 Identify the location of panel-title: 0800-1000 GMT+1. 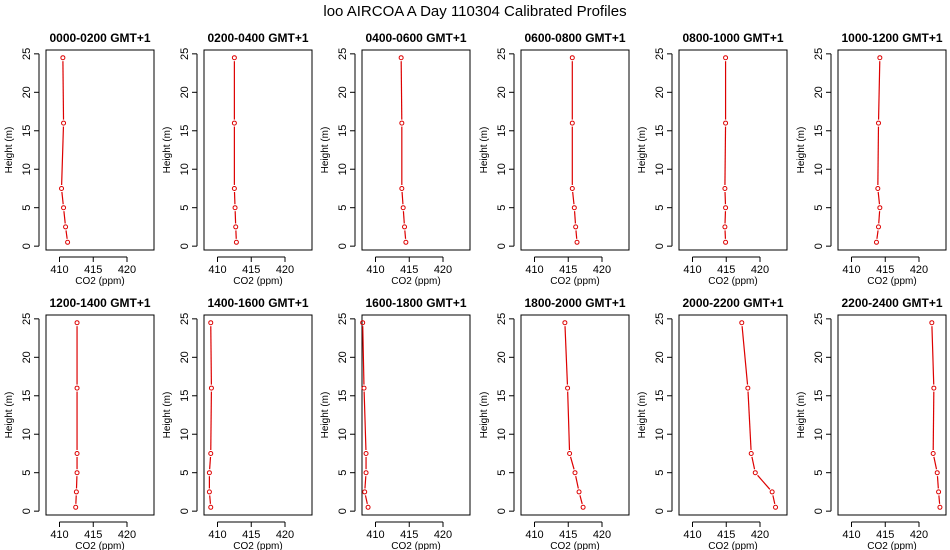
(732, 38).